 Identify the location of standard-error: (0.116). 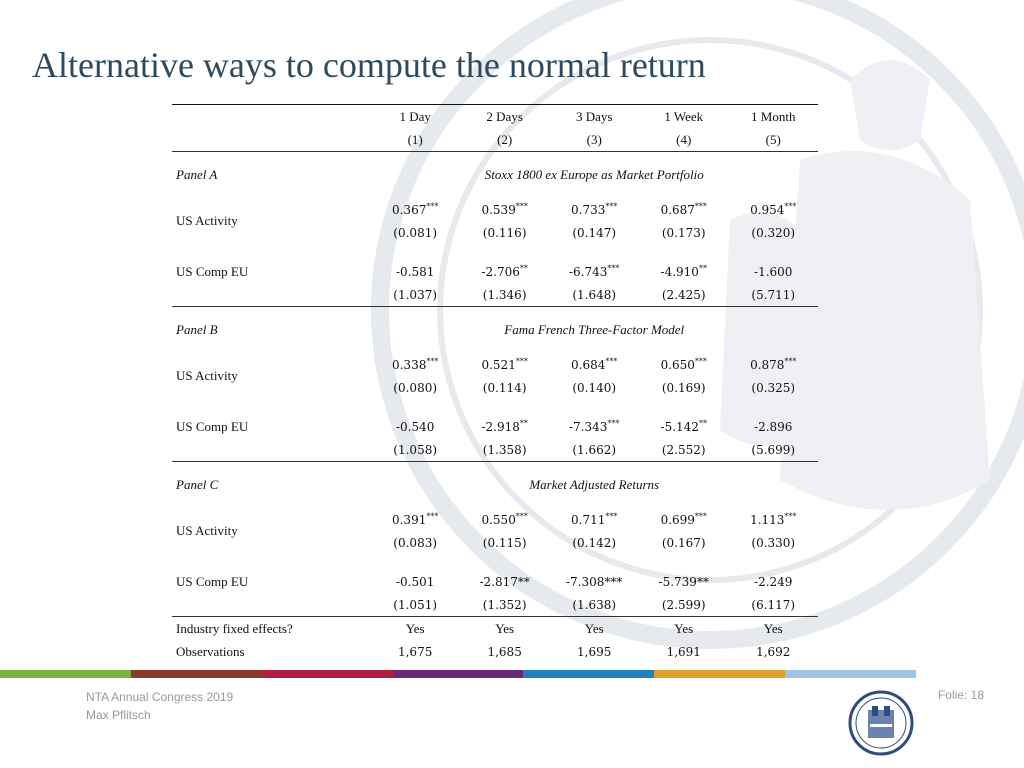
(504, 232).